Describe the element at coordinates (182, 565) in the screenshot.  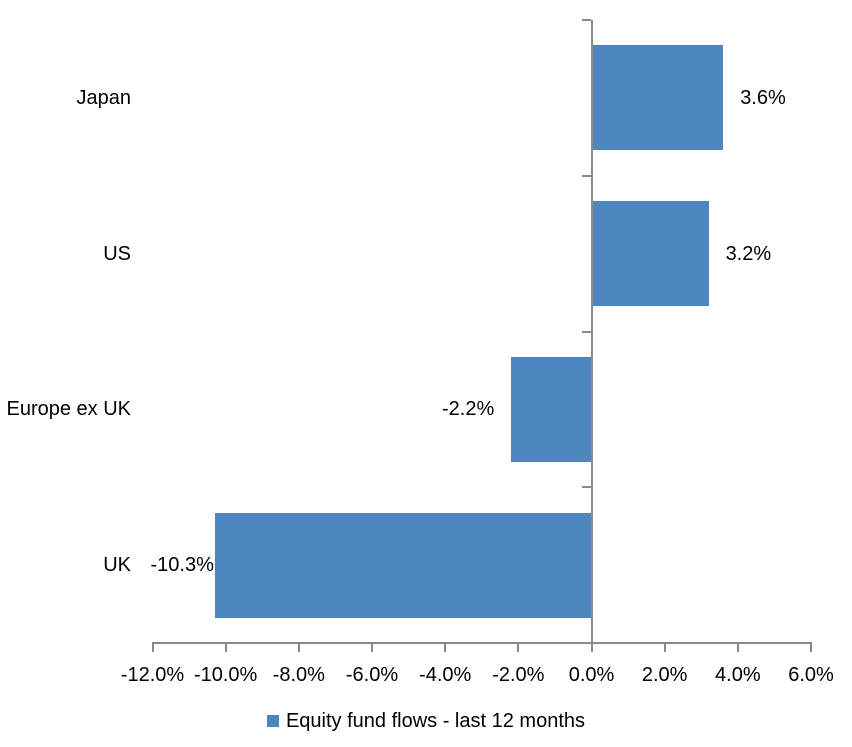
I see `value-label-uk: -10.3%` at that location.